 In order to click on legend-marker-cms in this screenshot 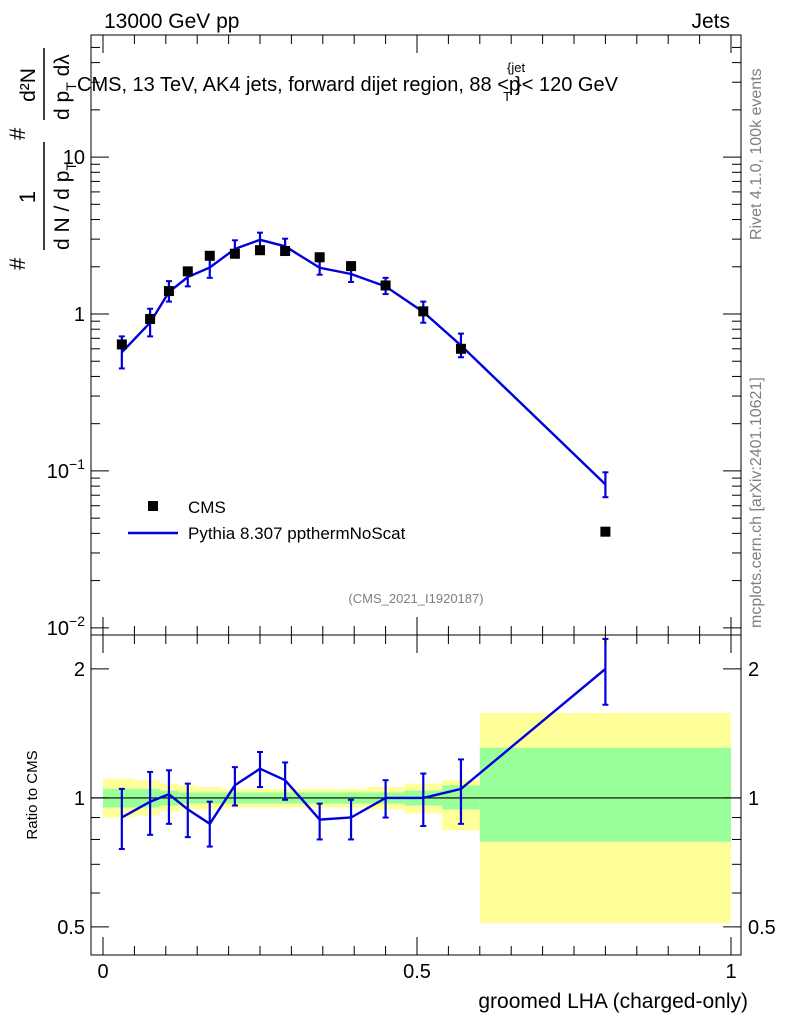, I will do `click(153, 506)`.